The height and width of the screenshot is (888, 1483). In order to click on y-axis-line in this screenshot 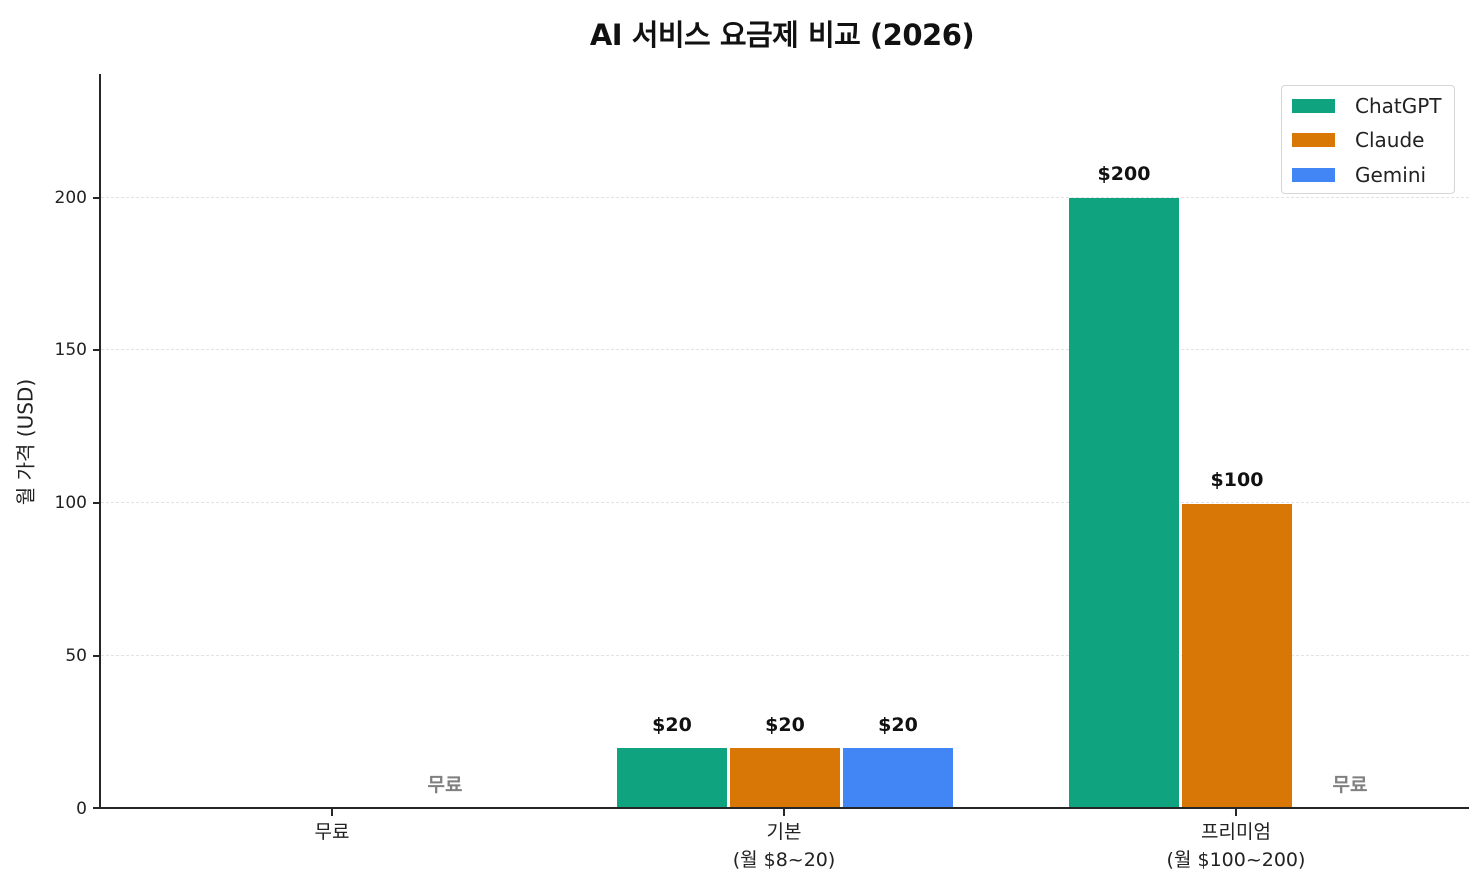, I will do `click(100, 441)`.